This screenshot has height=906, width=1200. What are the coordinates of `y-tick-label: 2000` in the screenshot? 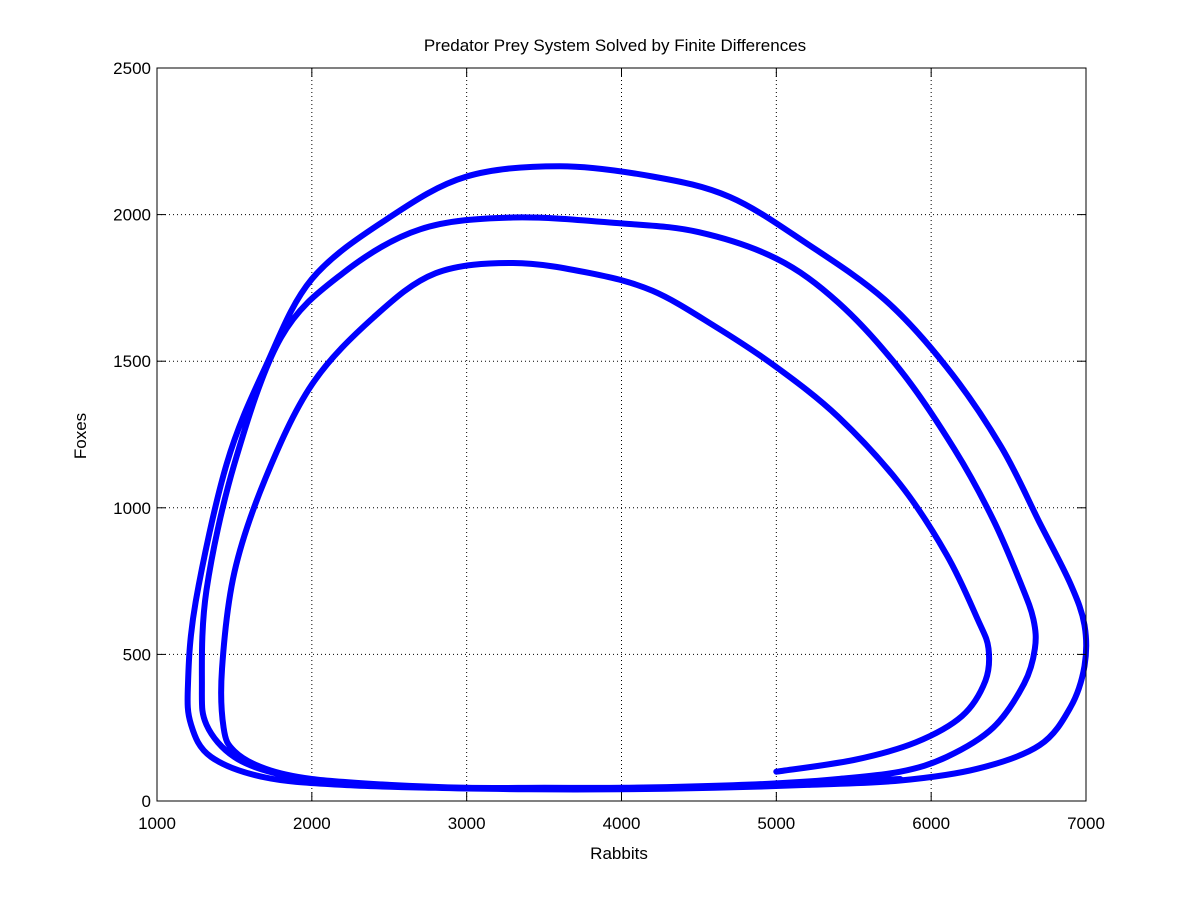 It's located at (132, 215).